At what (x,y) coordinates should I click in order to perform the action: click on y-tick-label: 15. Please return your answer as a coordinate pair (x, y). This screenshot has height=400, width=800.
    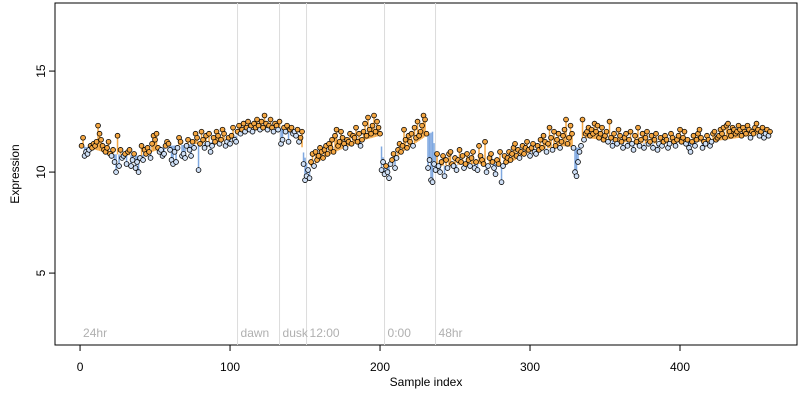
    Looking at the image, I should click on (41, 71).